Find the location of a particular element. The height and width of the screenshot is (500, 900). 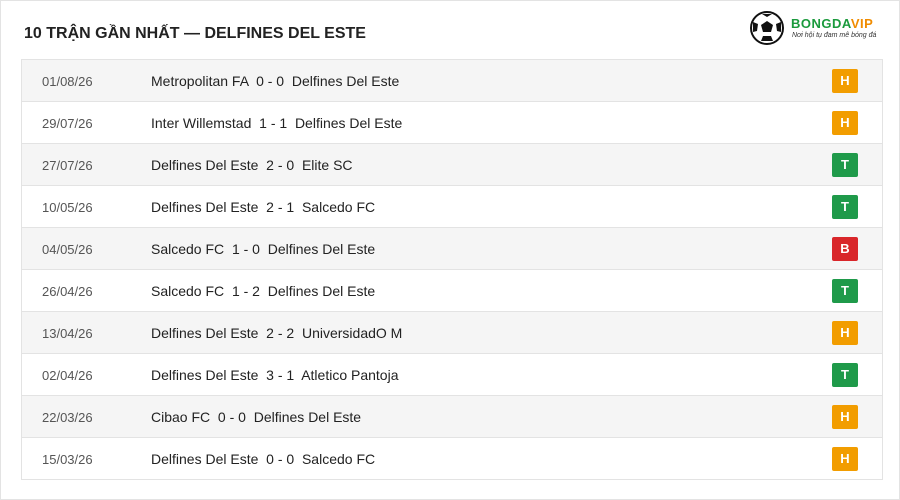

match-line: Delfines Del Este 2 - 2 UniversidadO M is located at coordinates (276, 333).